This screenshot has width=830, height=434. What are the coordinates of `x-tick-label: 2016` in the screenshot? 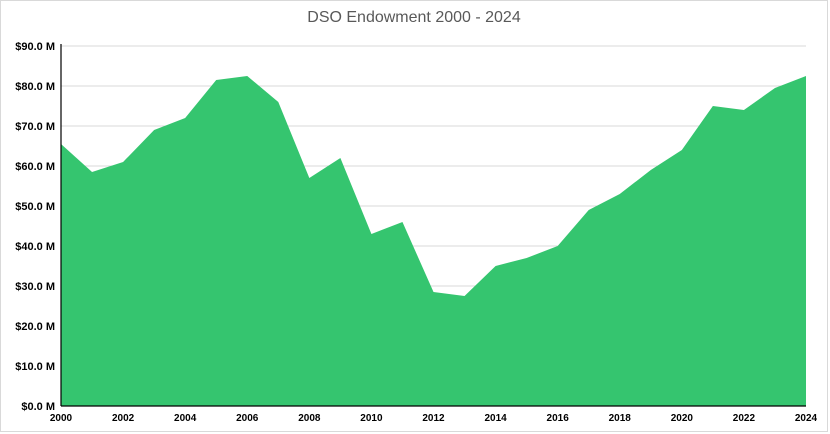 It's located at (558, 418).